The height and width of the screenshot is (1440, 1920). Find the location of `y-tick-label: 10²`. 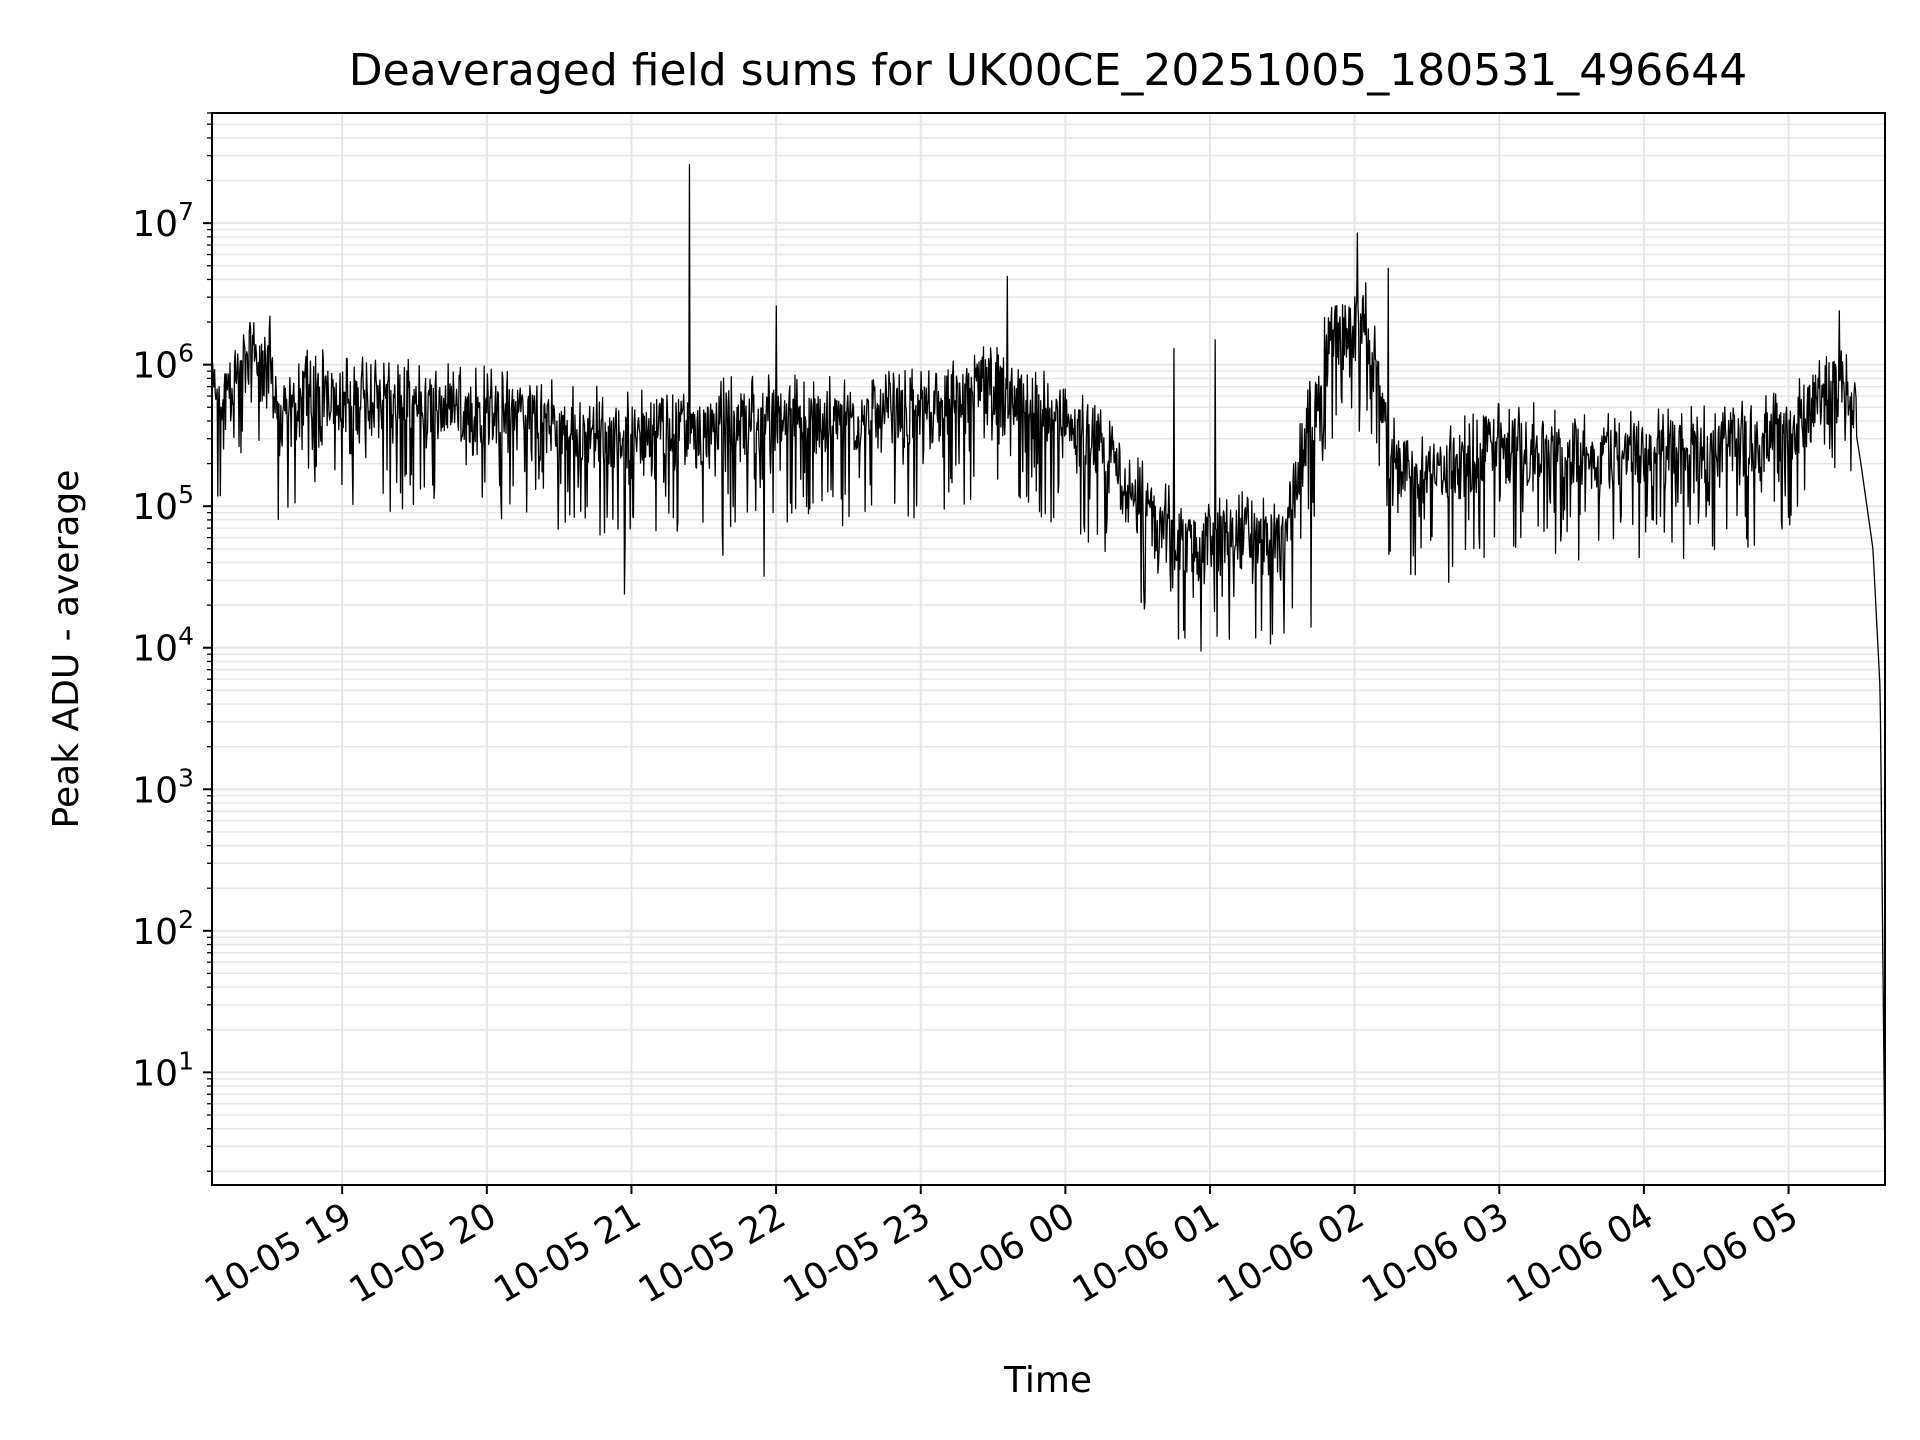

y-tick-label: 10² is located at coordinates (163, 929).